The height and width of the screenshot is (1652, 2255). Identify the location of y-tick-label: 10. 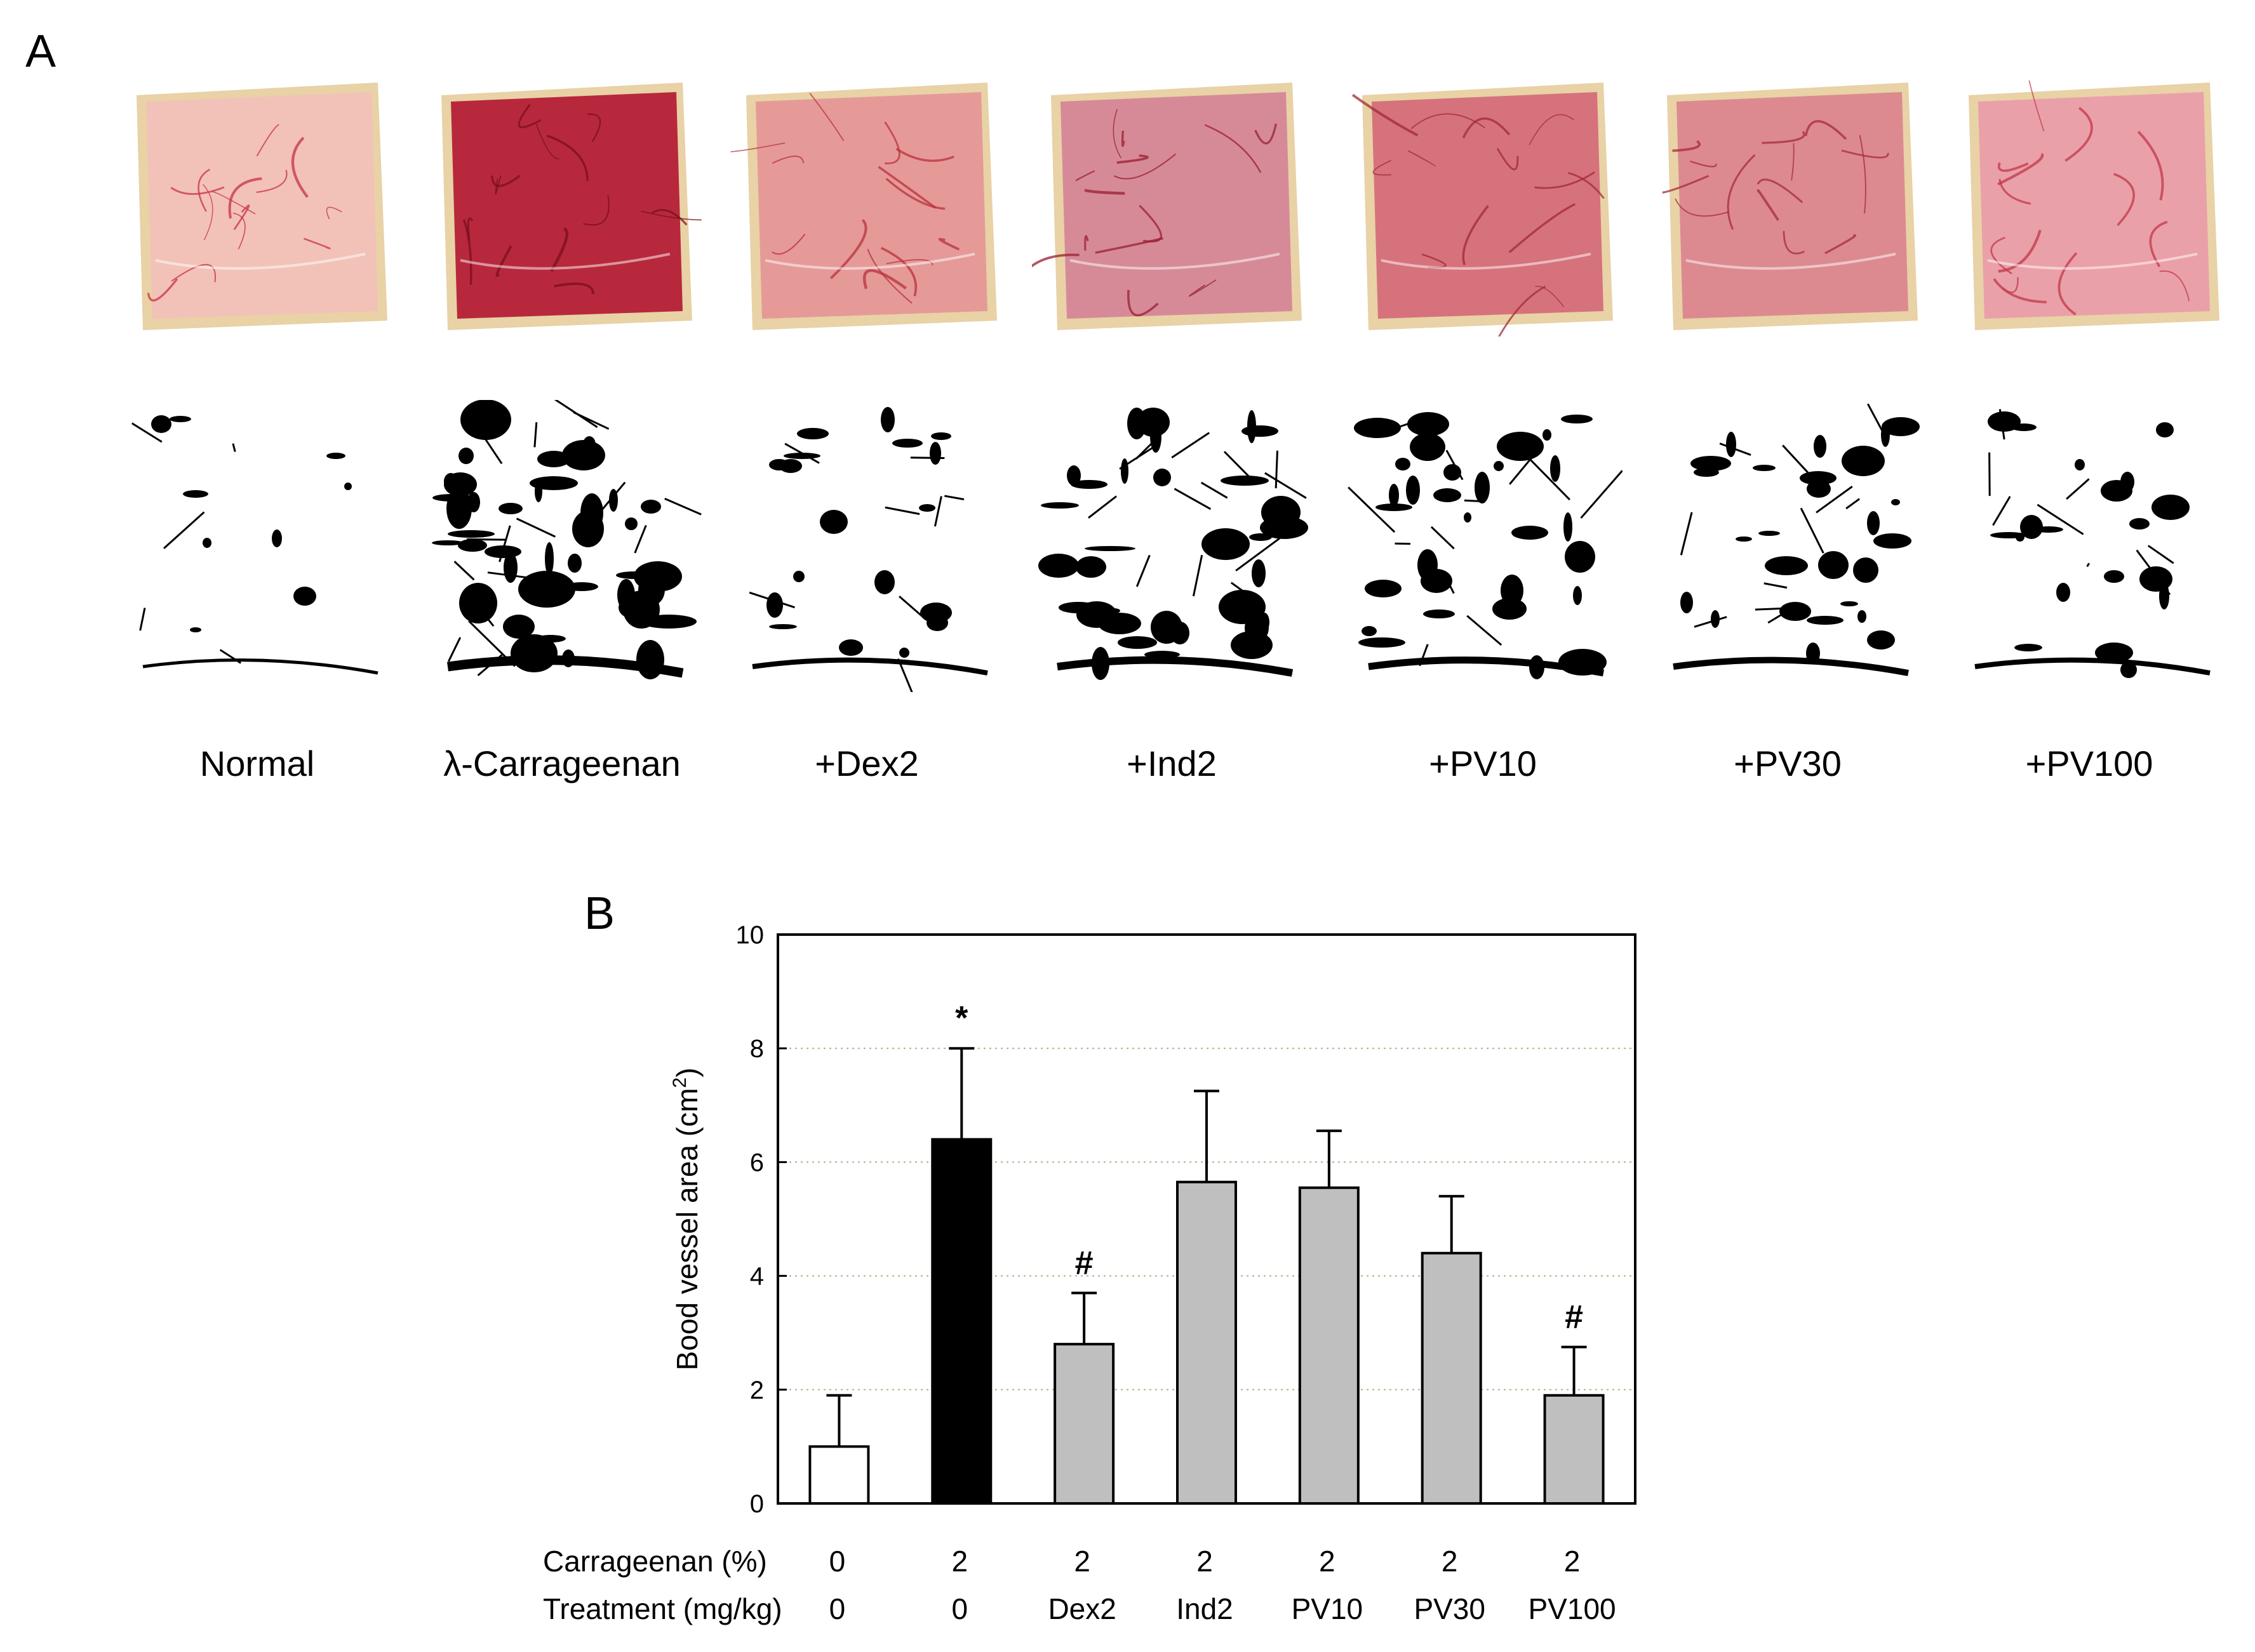
(750, 935).